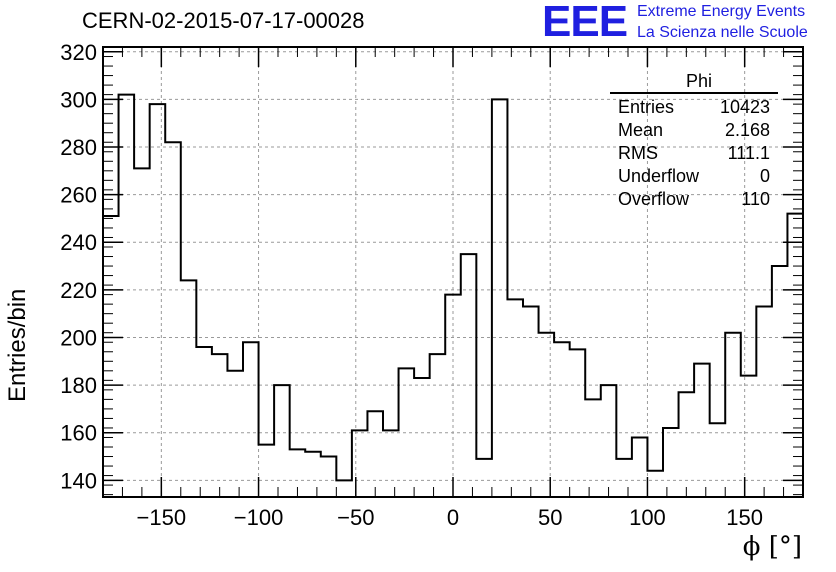  I want to click on stats-label: Mean, so click(641, 130).